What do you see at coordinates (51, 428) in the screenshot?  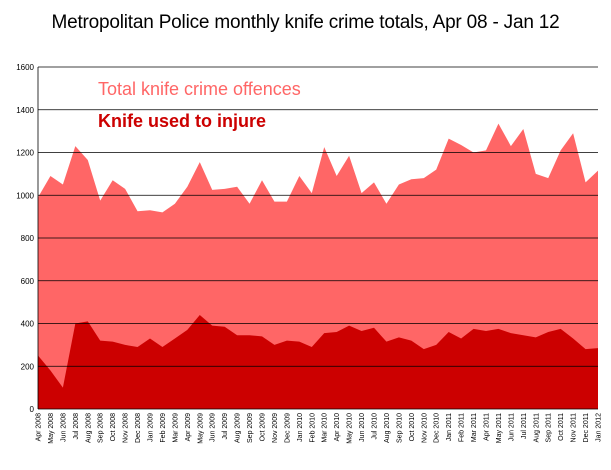 I see `x-tick-label: May 2008` at bounding box center [51, 428].